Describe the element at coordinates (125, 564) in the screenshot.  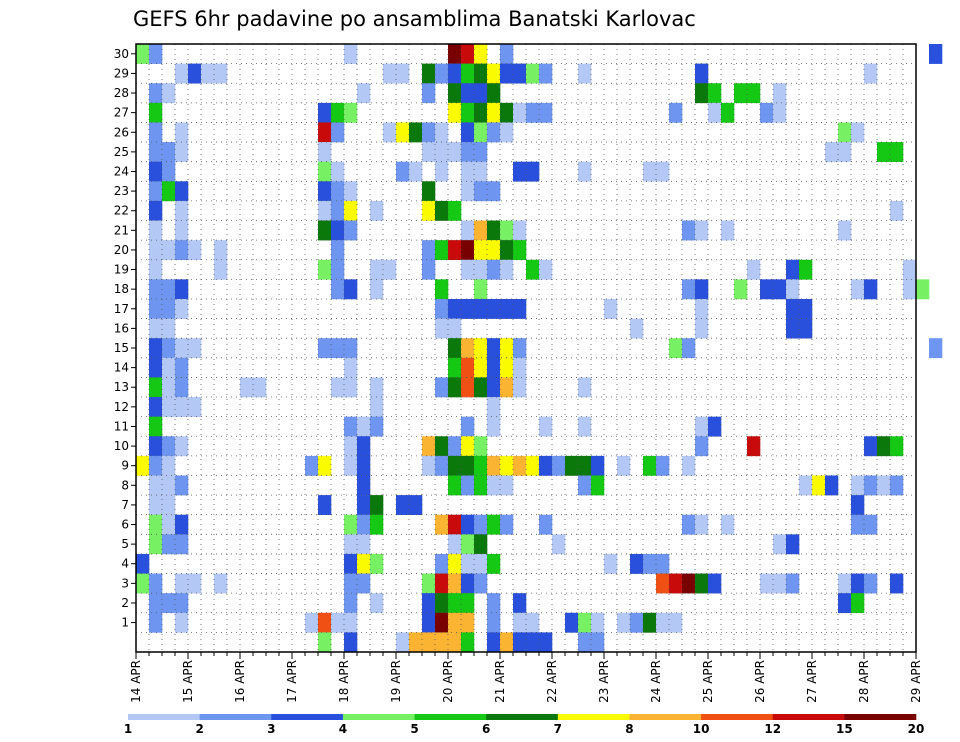
I see `y-tick-label: 4` at that location.